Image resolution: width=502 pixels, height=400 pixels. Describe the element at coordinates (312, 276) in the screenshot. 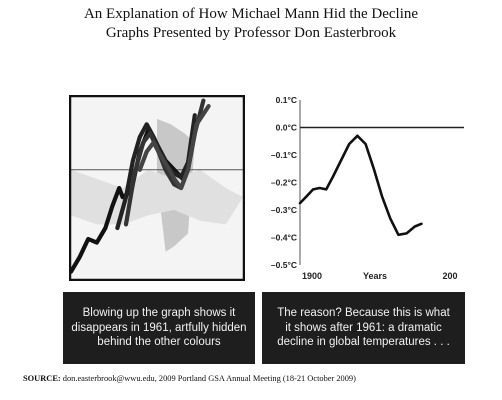

I see `right-x-tick-label: 1900` at that location.